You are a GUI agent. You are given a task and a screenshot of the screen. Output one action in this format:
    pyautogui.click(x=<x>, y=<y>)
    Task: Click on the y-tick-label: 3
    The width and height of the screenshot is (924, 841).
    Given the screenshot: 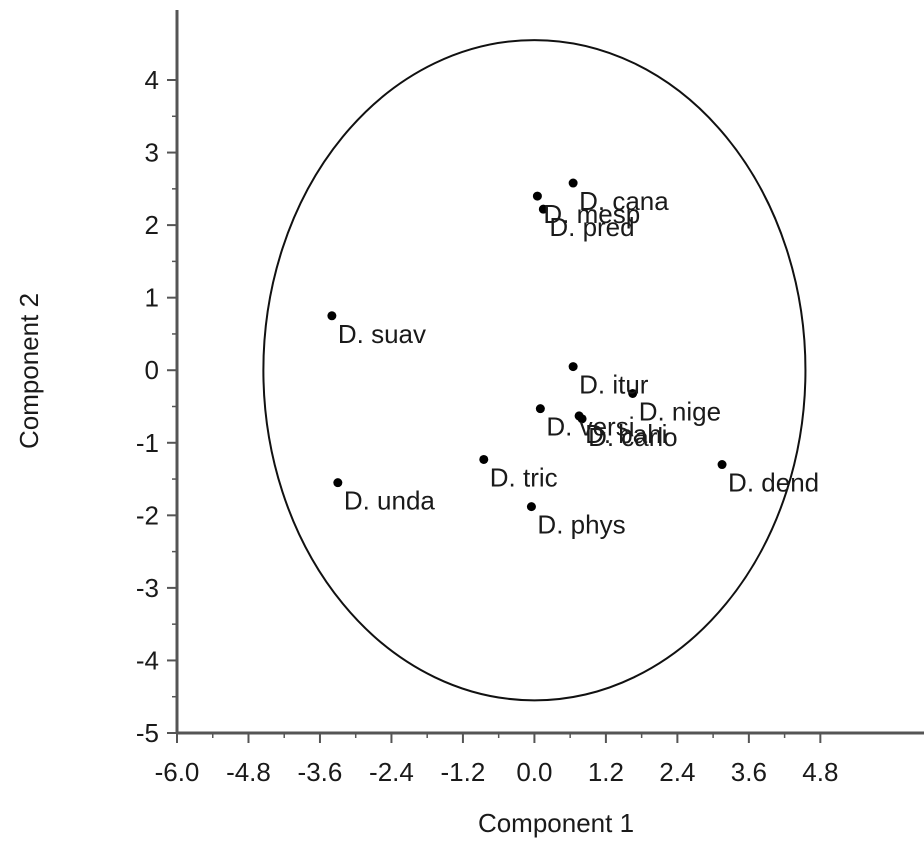 What is the action you would take?
    pyautogui.click(x=152, y=153)
    